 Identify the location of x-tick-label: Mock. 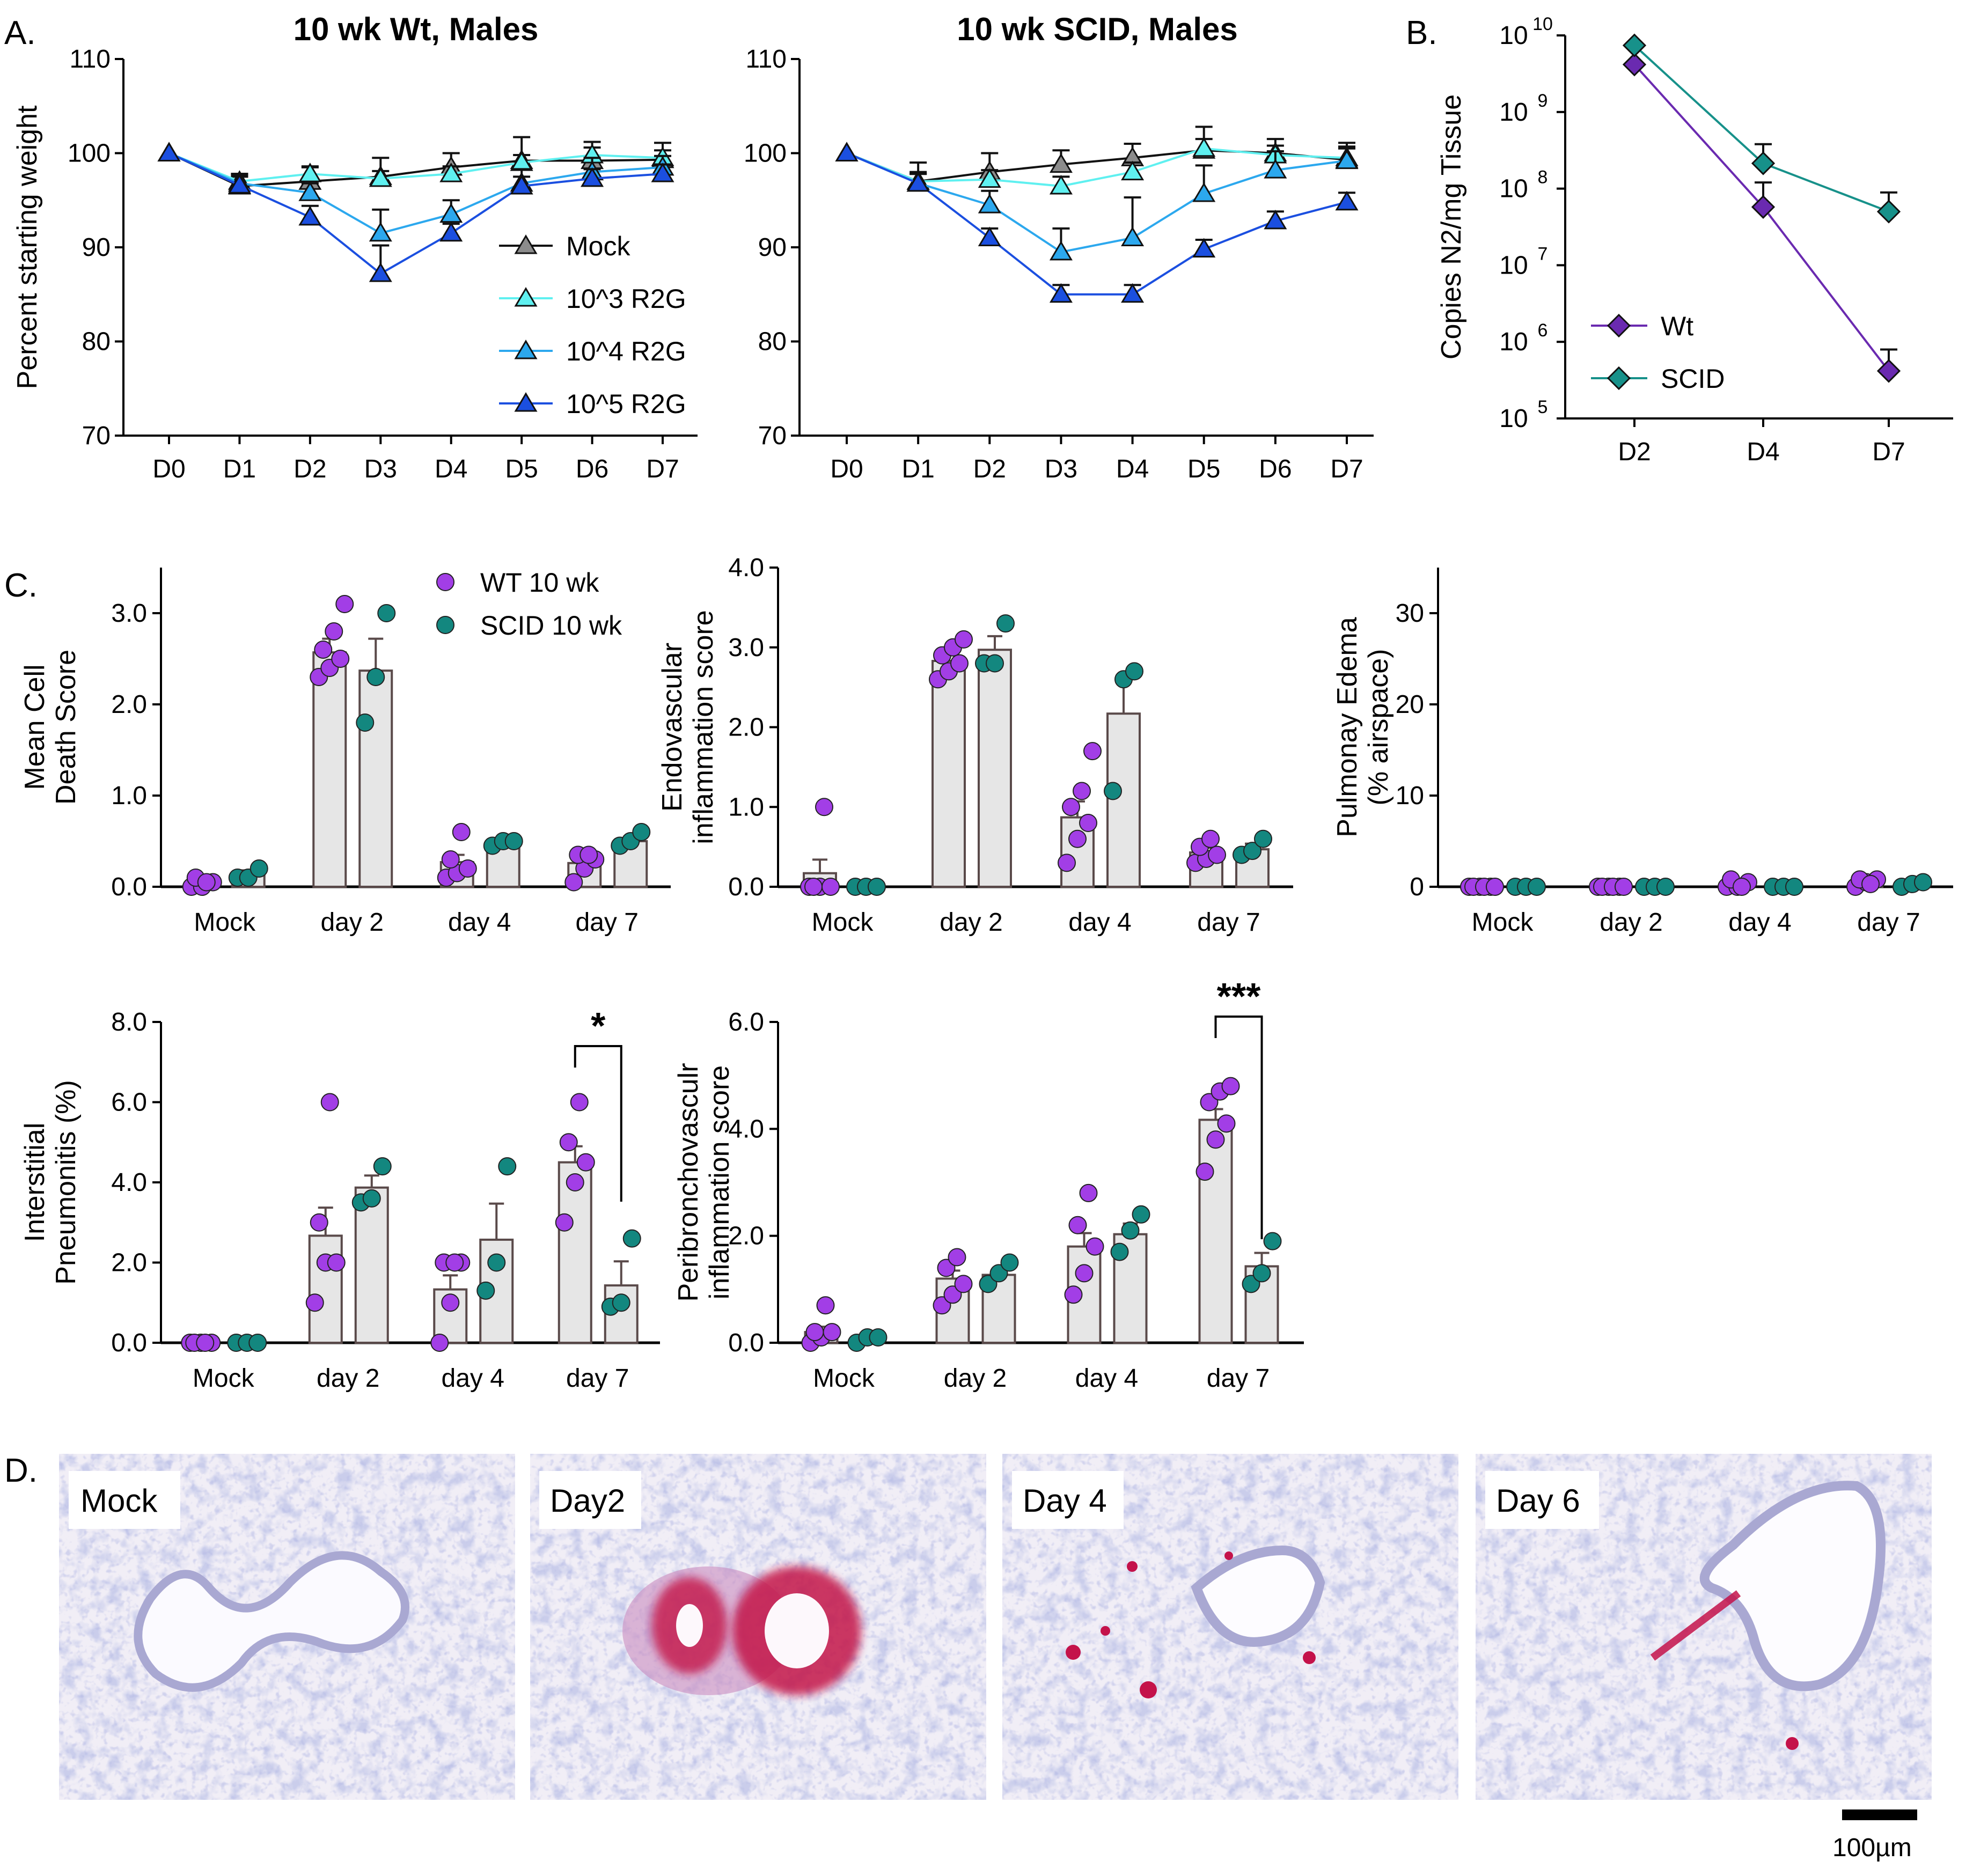
(843, 922).